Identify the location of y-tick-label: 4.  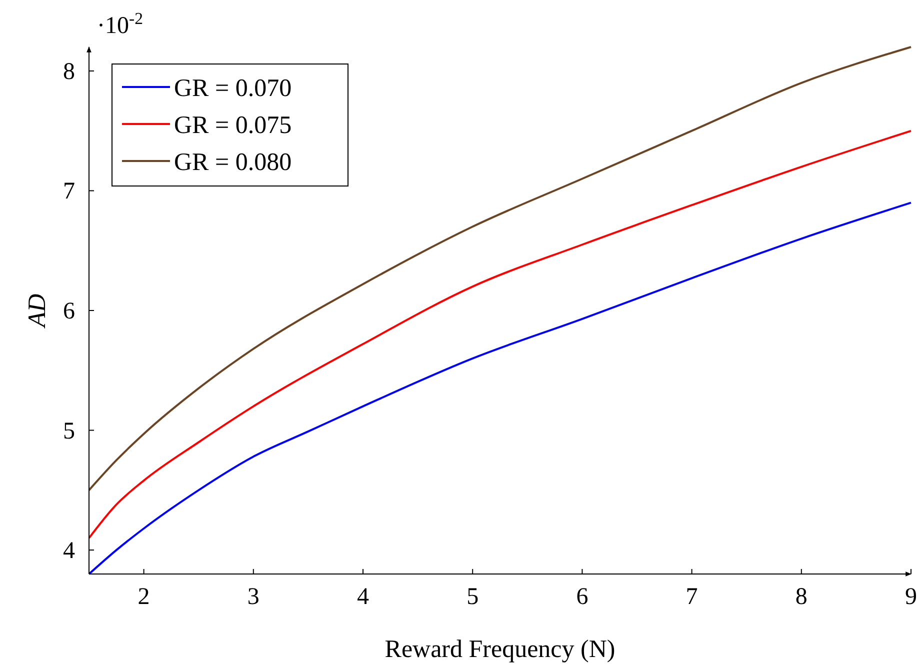
(69, 551).